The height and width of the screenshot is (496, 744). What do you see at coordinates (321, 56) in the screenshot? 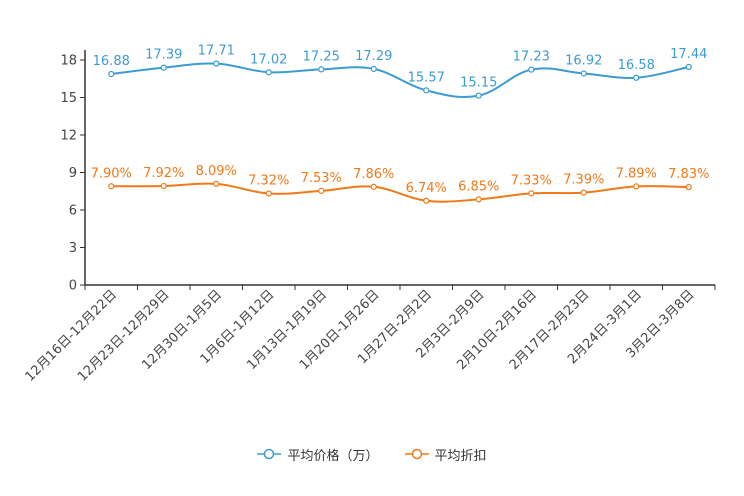
I see `series-1-data-label: 17.25` at bounding box center [321, 56].